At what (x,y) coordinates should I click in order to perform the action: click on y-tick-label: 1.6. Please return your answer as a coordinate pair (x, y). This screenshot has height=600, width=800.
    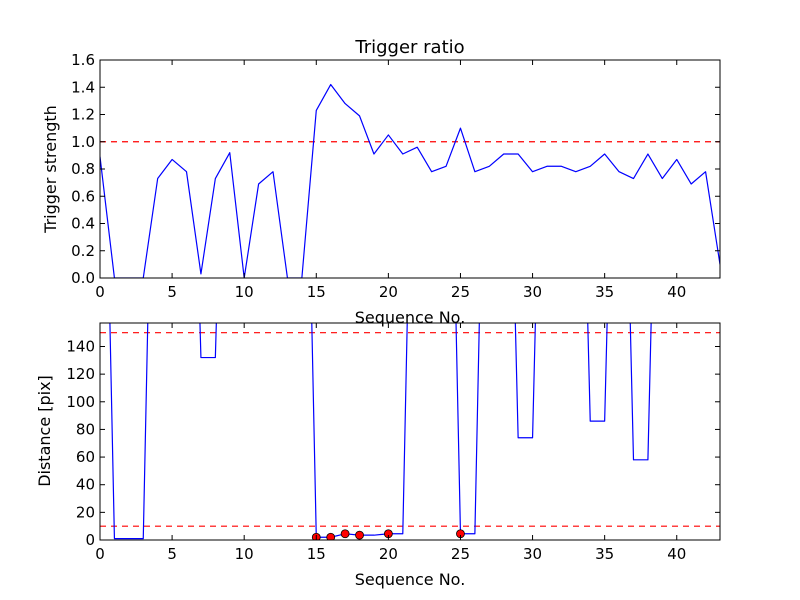
    Looking at the image, I should click on (83, 60).